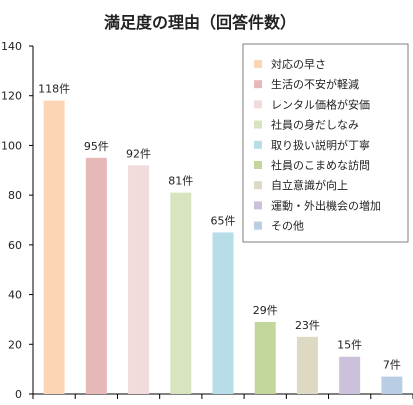 The height and width of the screenshot is (405, 413). What do you see at coordinates (298, 64) in the screenshot?
I see `legend-label-1: 対応の早さ` at bounding box center [298, 64].